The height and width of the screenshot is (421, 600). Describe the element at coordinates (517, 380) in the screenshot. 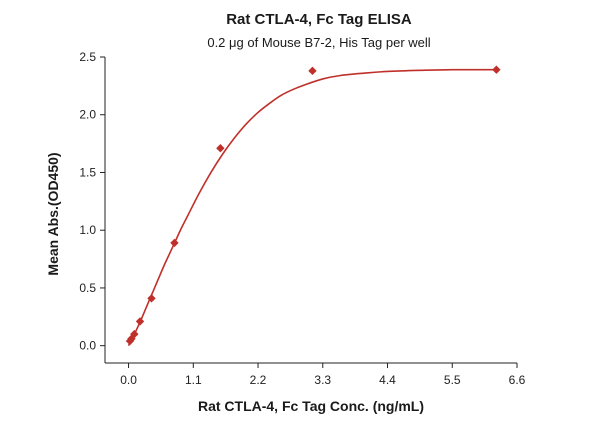

I see `x-tick-label: 6.6` at that location.